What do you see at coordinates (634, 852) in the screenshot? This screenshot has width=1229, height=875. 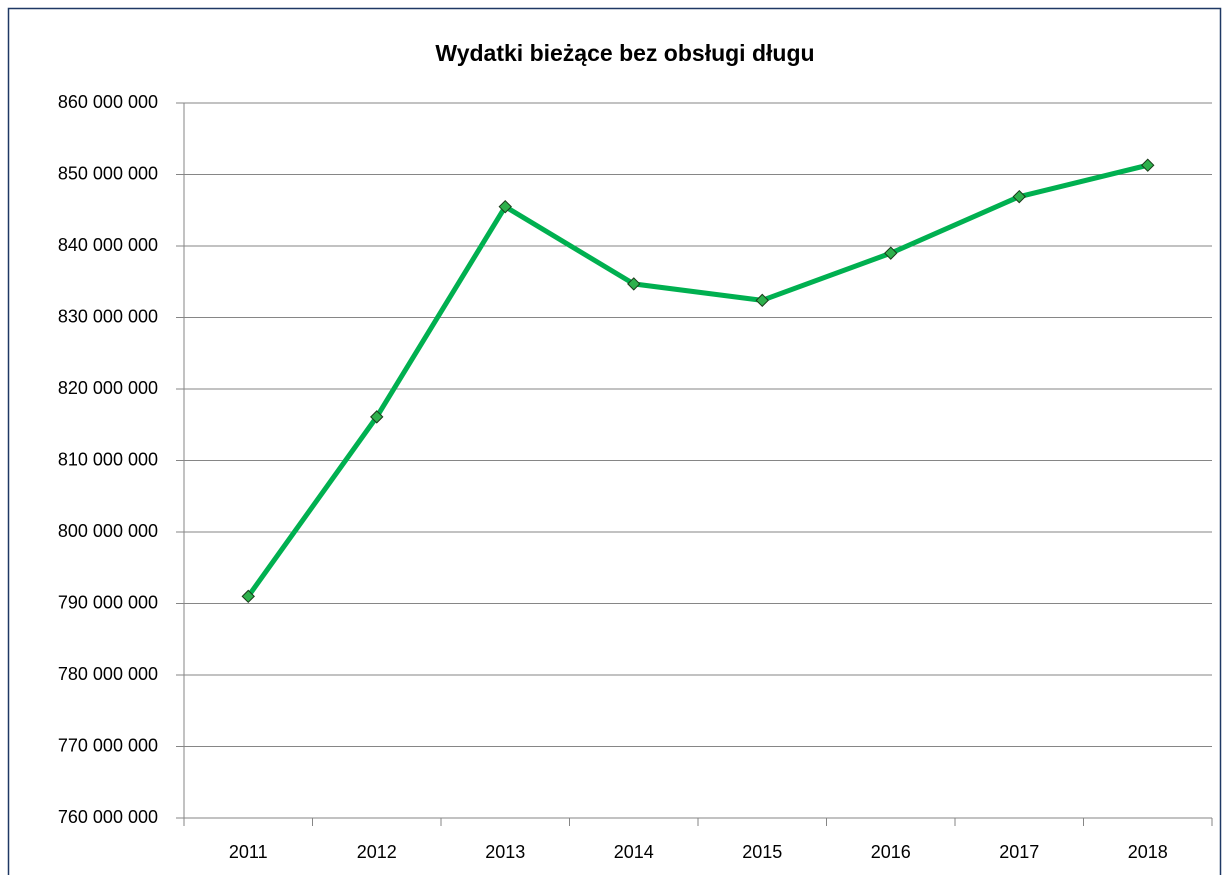 I see `x-tick-label: 2014` at bounding box center [634, 852].